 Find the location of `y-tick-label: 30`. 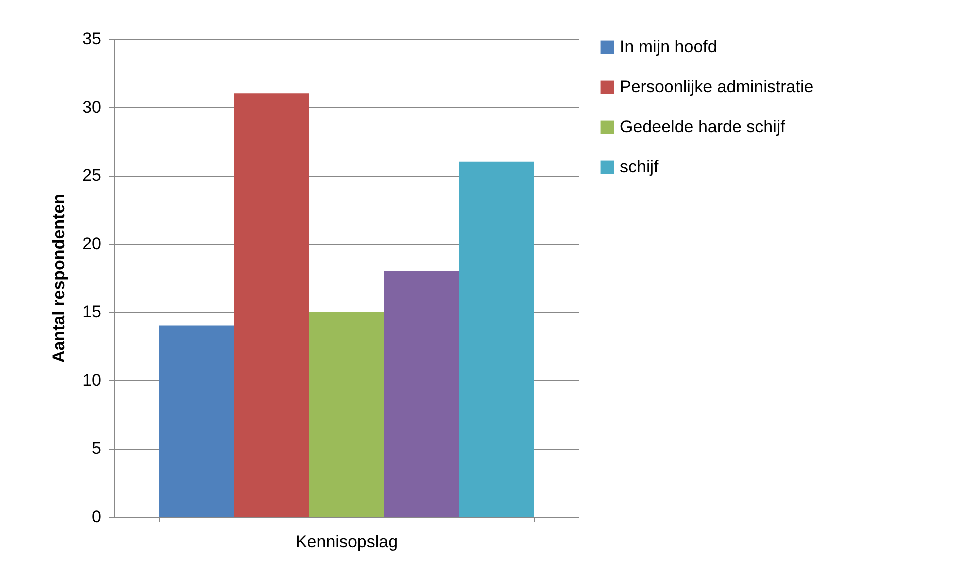

y-tick-label: 30 is located at coordinates (92, 107).